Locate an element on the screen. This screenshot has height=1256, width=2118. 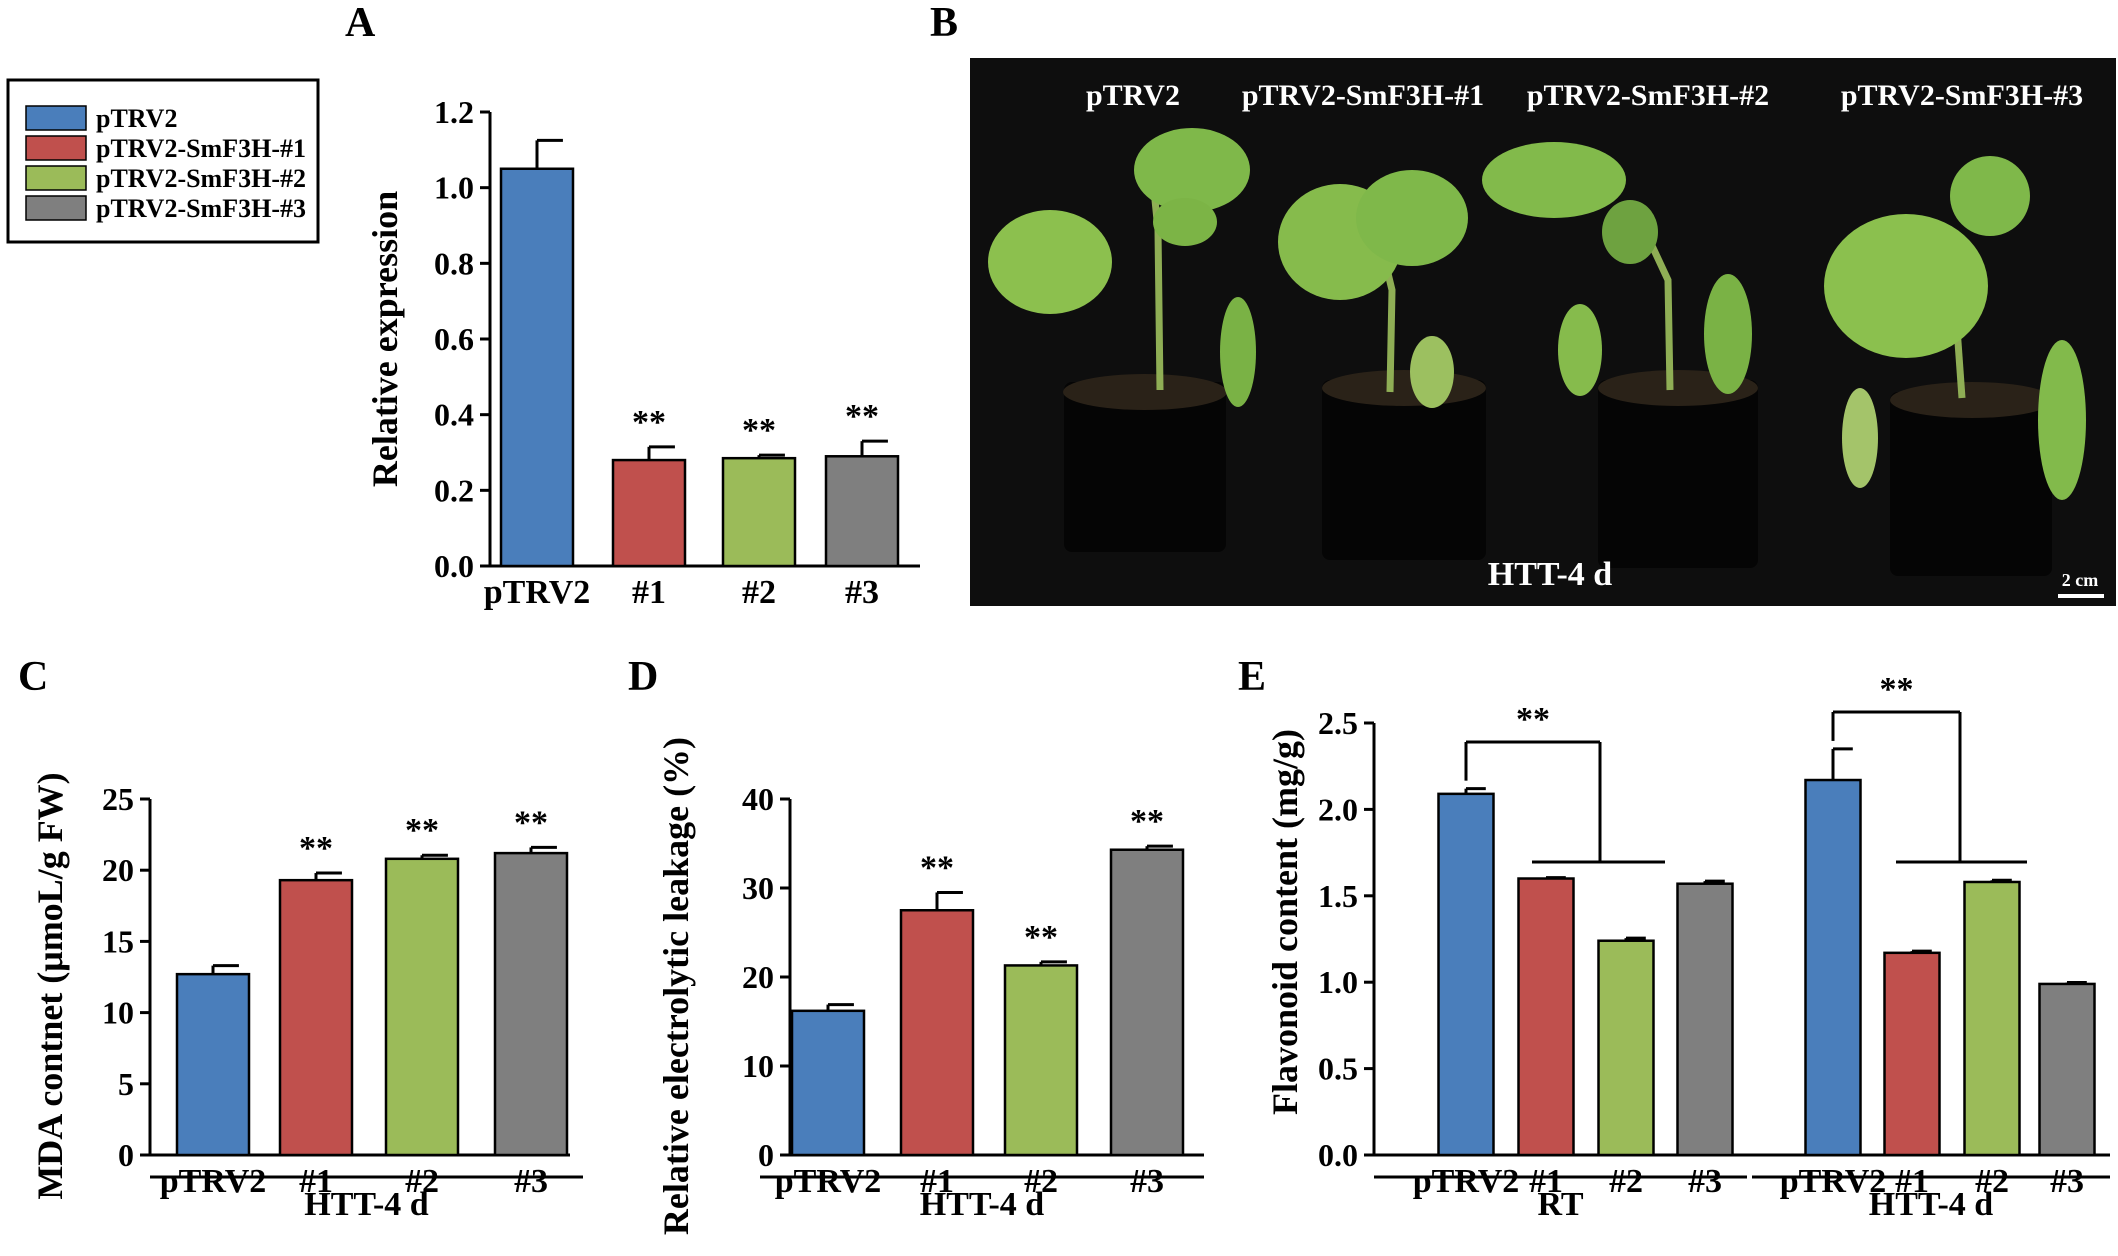
photo-label: pTRV2-SmF3H-#1 is located at coordinates (1363, 95).